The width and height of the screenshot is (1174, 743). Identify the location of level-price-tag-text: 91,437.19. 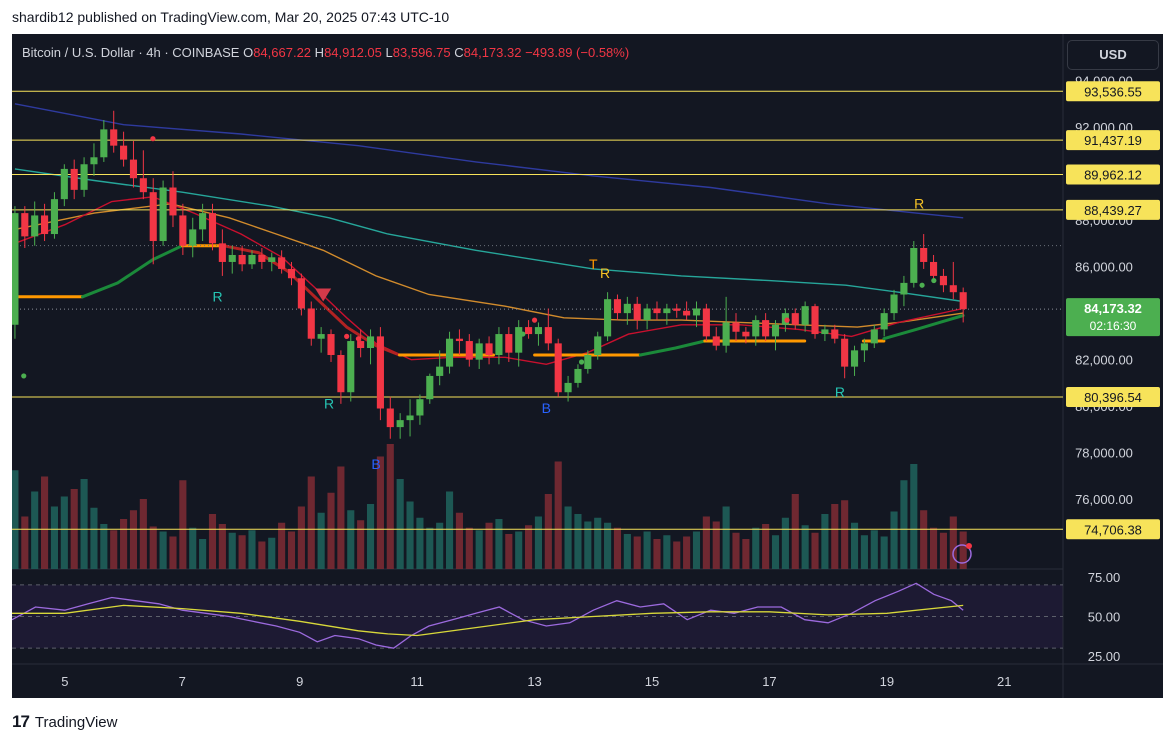
(1113, 140).